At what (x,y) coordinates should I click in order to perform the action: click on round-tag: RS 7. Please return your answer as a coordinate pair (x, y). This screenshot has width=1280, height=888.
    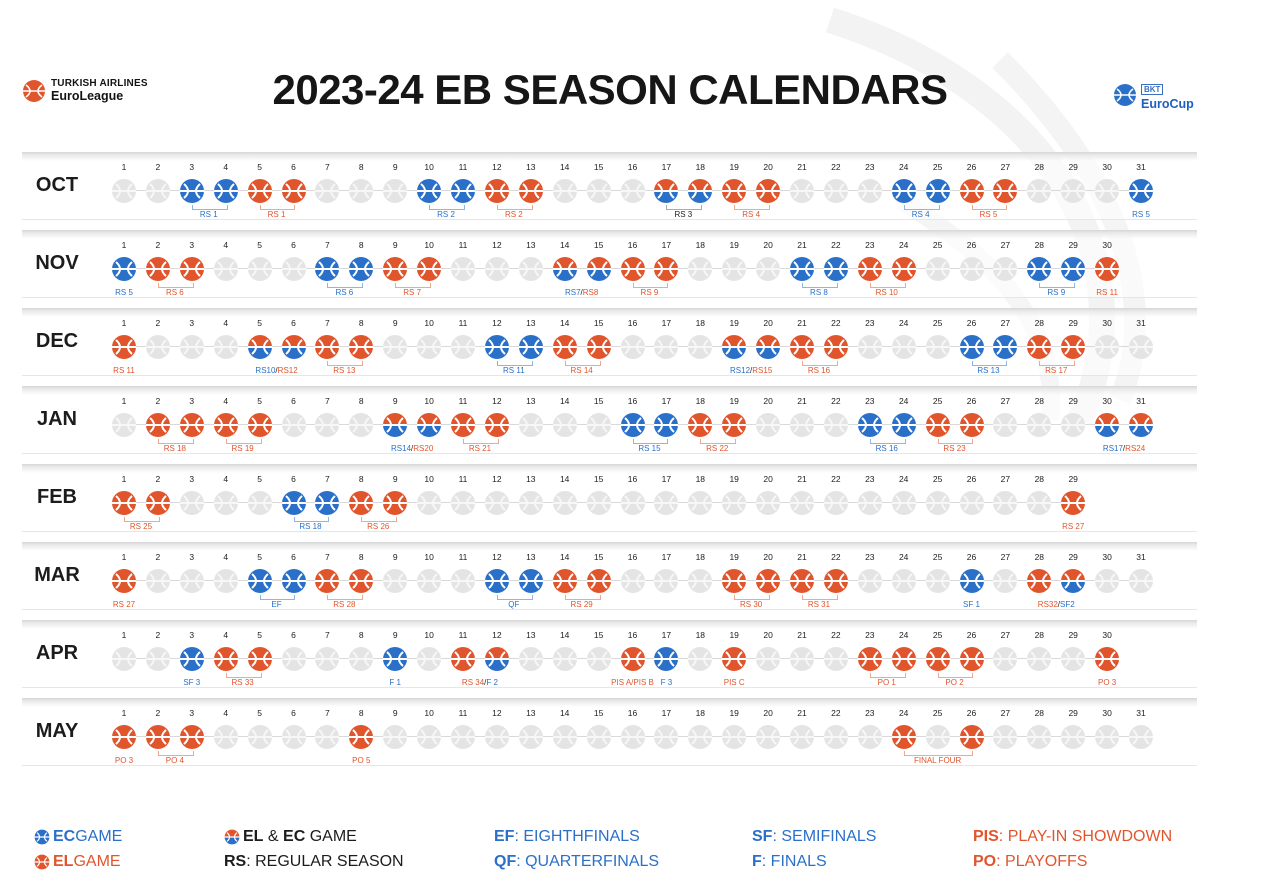
    Looking at the image, I should click on (412, 292).